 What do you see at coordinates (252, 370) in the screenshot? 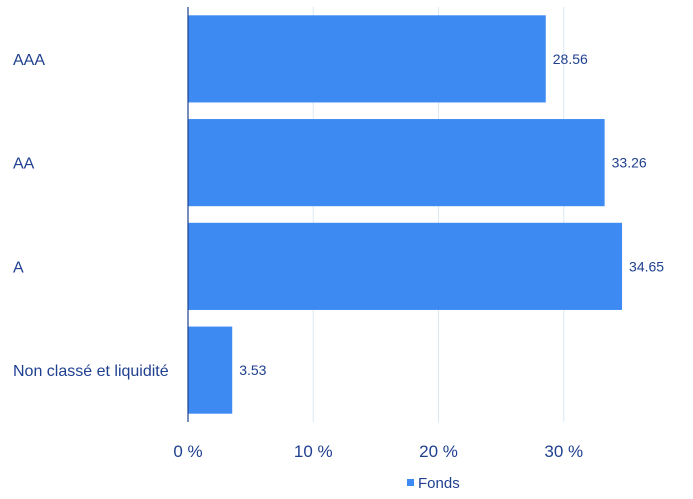
I see `data-label-3: 3.53` at bounding box center [252, 370].